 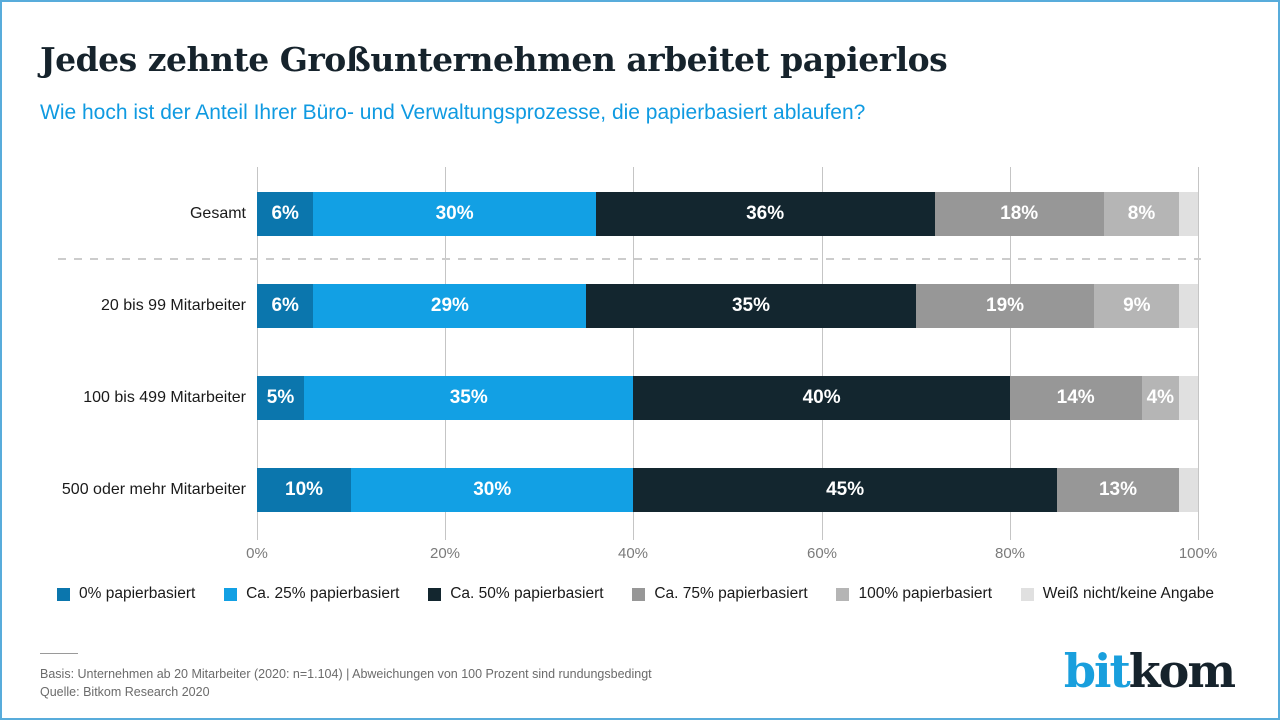 I want to click on chart-row: 10% 30% 45% 13%, so click(x=727, y=490).